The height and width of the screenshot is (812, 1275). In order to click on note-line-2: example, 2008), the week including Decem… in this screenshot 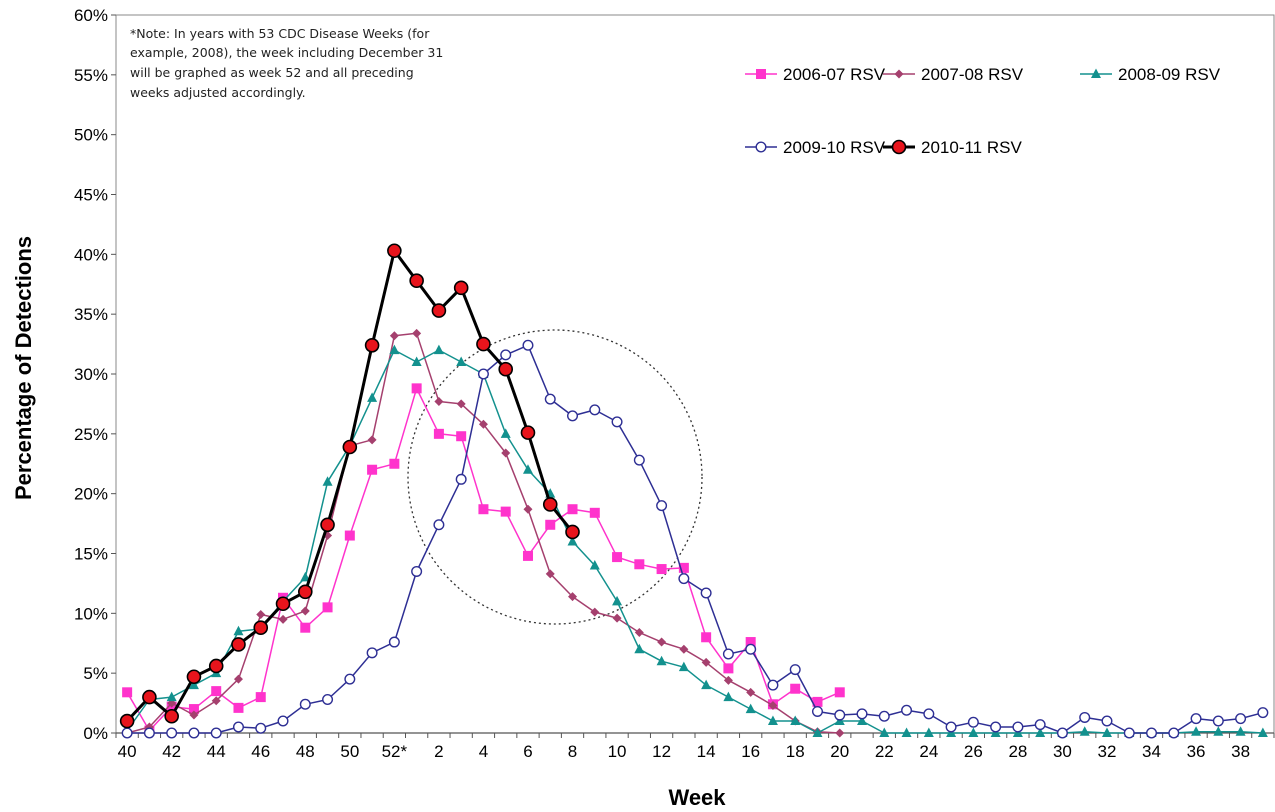, I will do `click(286, 52)`.